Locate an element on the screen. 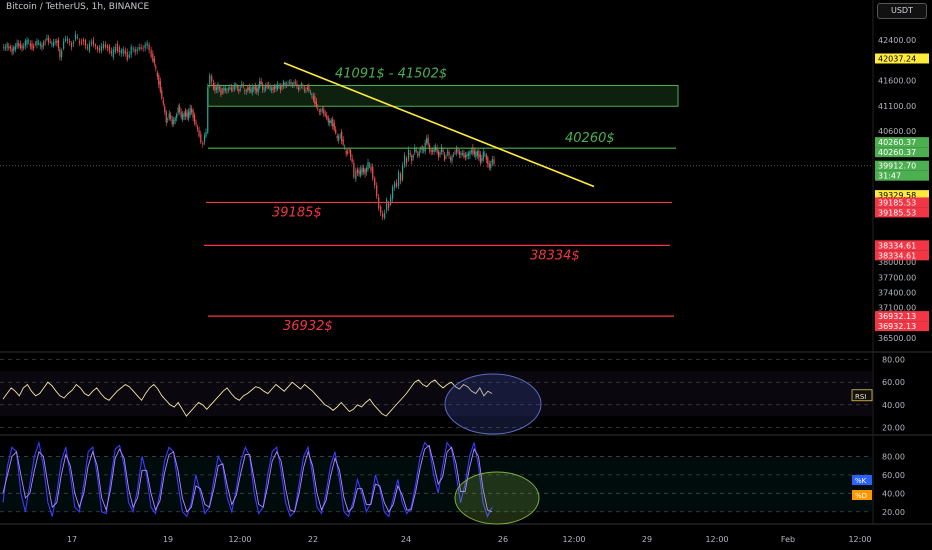 The width and height of the screenshot is (932, 550). price-label: 39329.58 is located at coordinates (897, 195).